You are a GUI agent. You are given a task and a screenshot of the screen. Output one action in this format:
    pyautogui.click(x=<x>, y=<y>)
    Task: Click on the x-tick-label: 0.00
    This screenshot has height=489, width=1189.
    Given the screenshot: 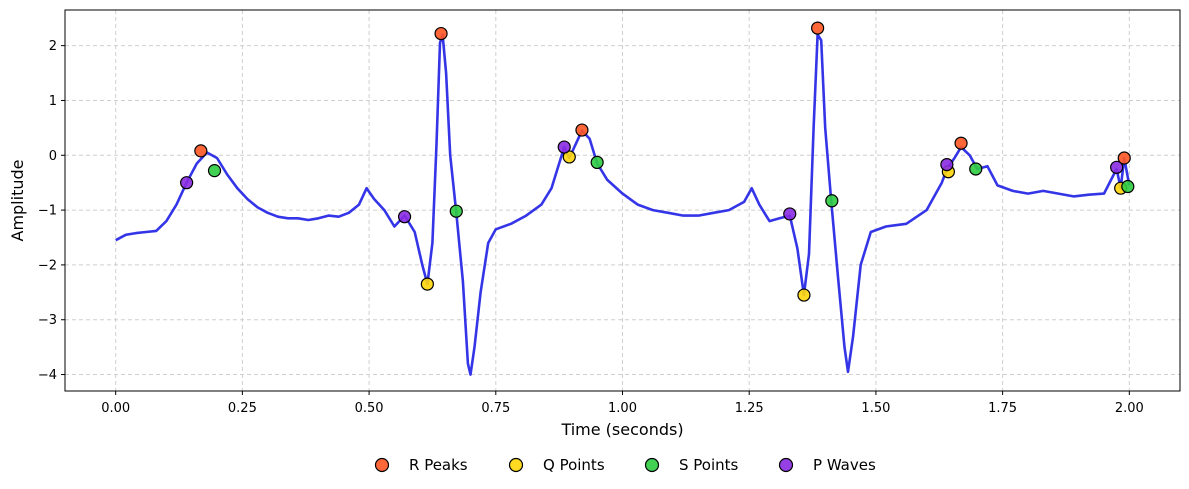 What is the action you would take?
    pyautogui.click(x=115, y=408)
    